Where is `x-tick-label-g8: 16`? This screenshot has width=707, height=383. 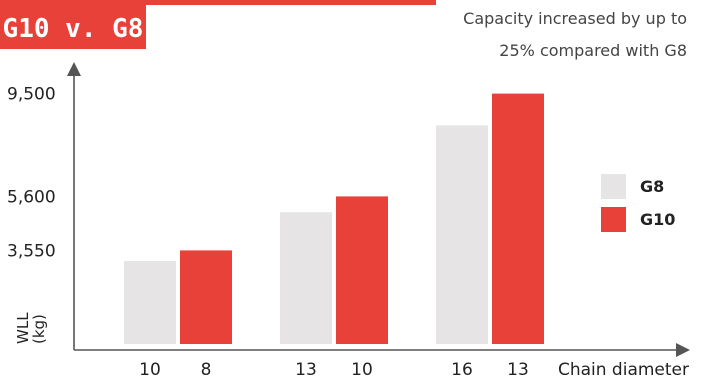
x-tick-label-g8: 16 is located at coordinates (462, 370).